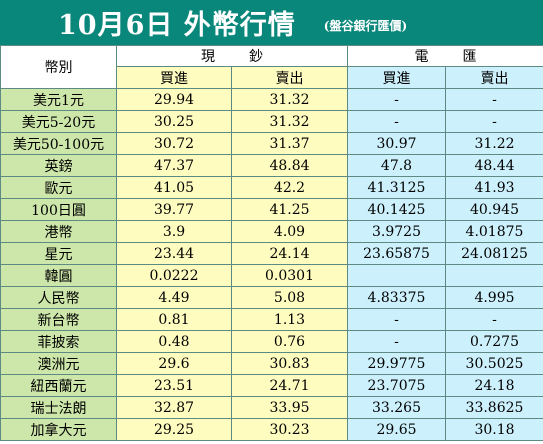 Image resolution: width=543 pixels, height=444 pixels. I want to click on tt-sell-cell, so click(494, 275).